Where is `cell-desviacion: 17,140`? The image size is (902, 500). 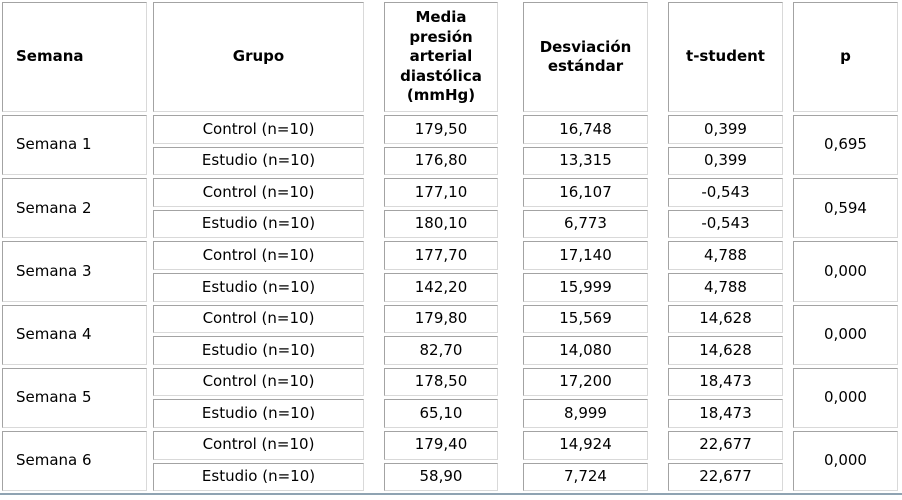 cell-desviacion: 17,140 is located at coordinates (585, 255).